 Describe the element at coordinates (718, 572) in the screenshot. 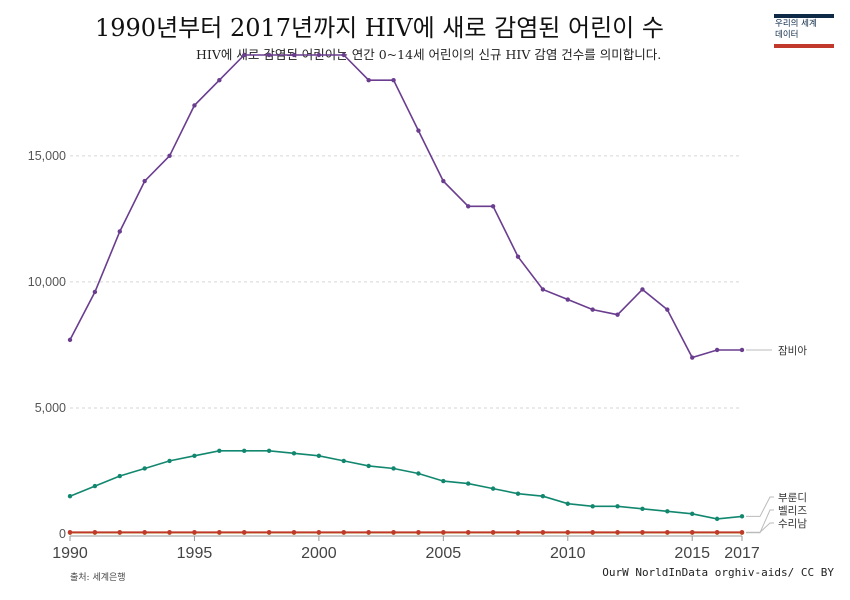

I see `credit-link: OurW NorldInData orghiv-aids/ CC BY` at that location.